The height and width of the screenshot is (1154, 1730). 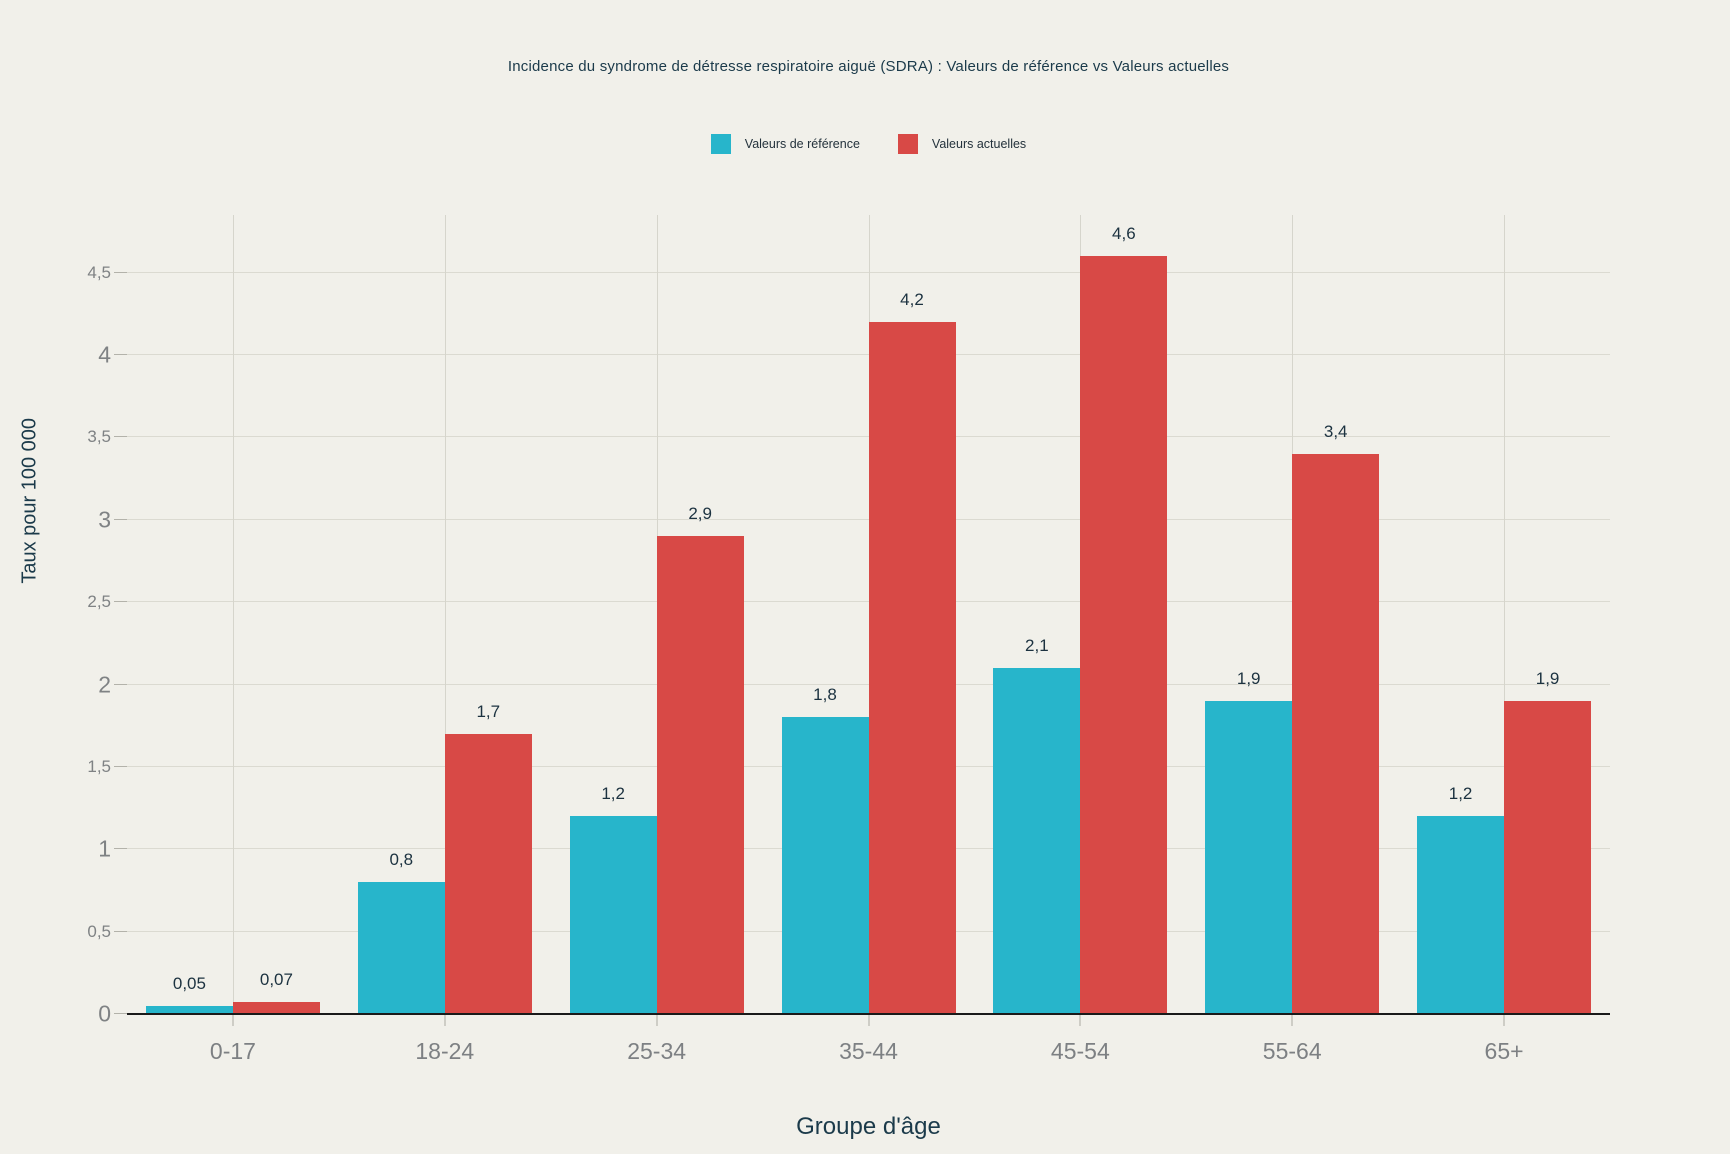 I want to click on y-tick-label: 4, so click(x=104, y=354).